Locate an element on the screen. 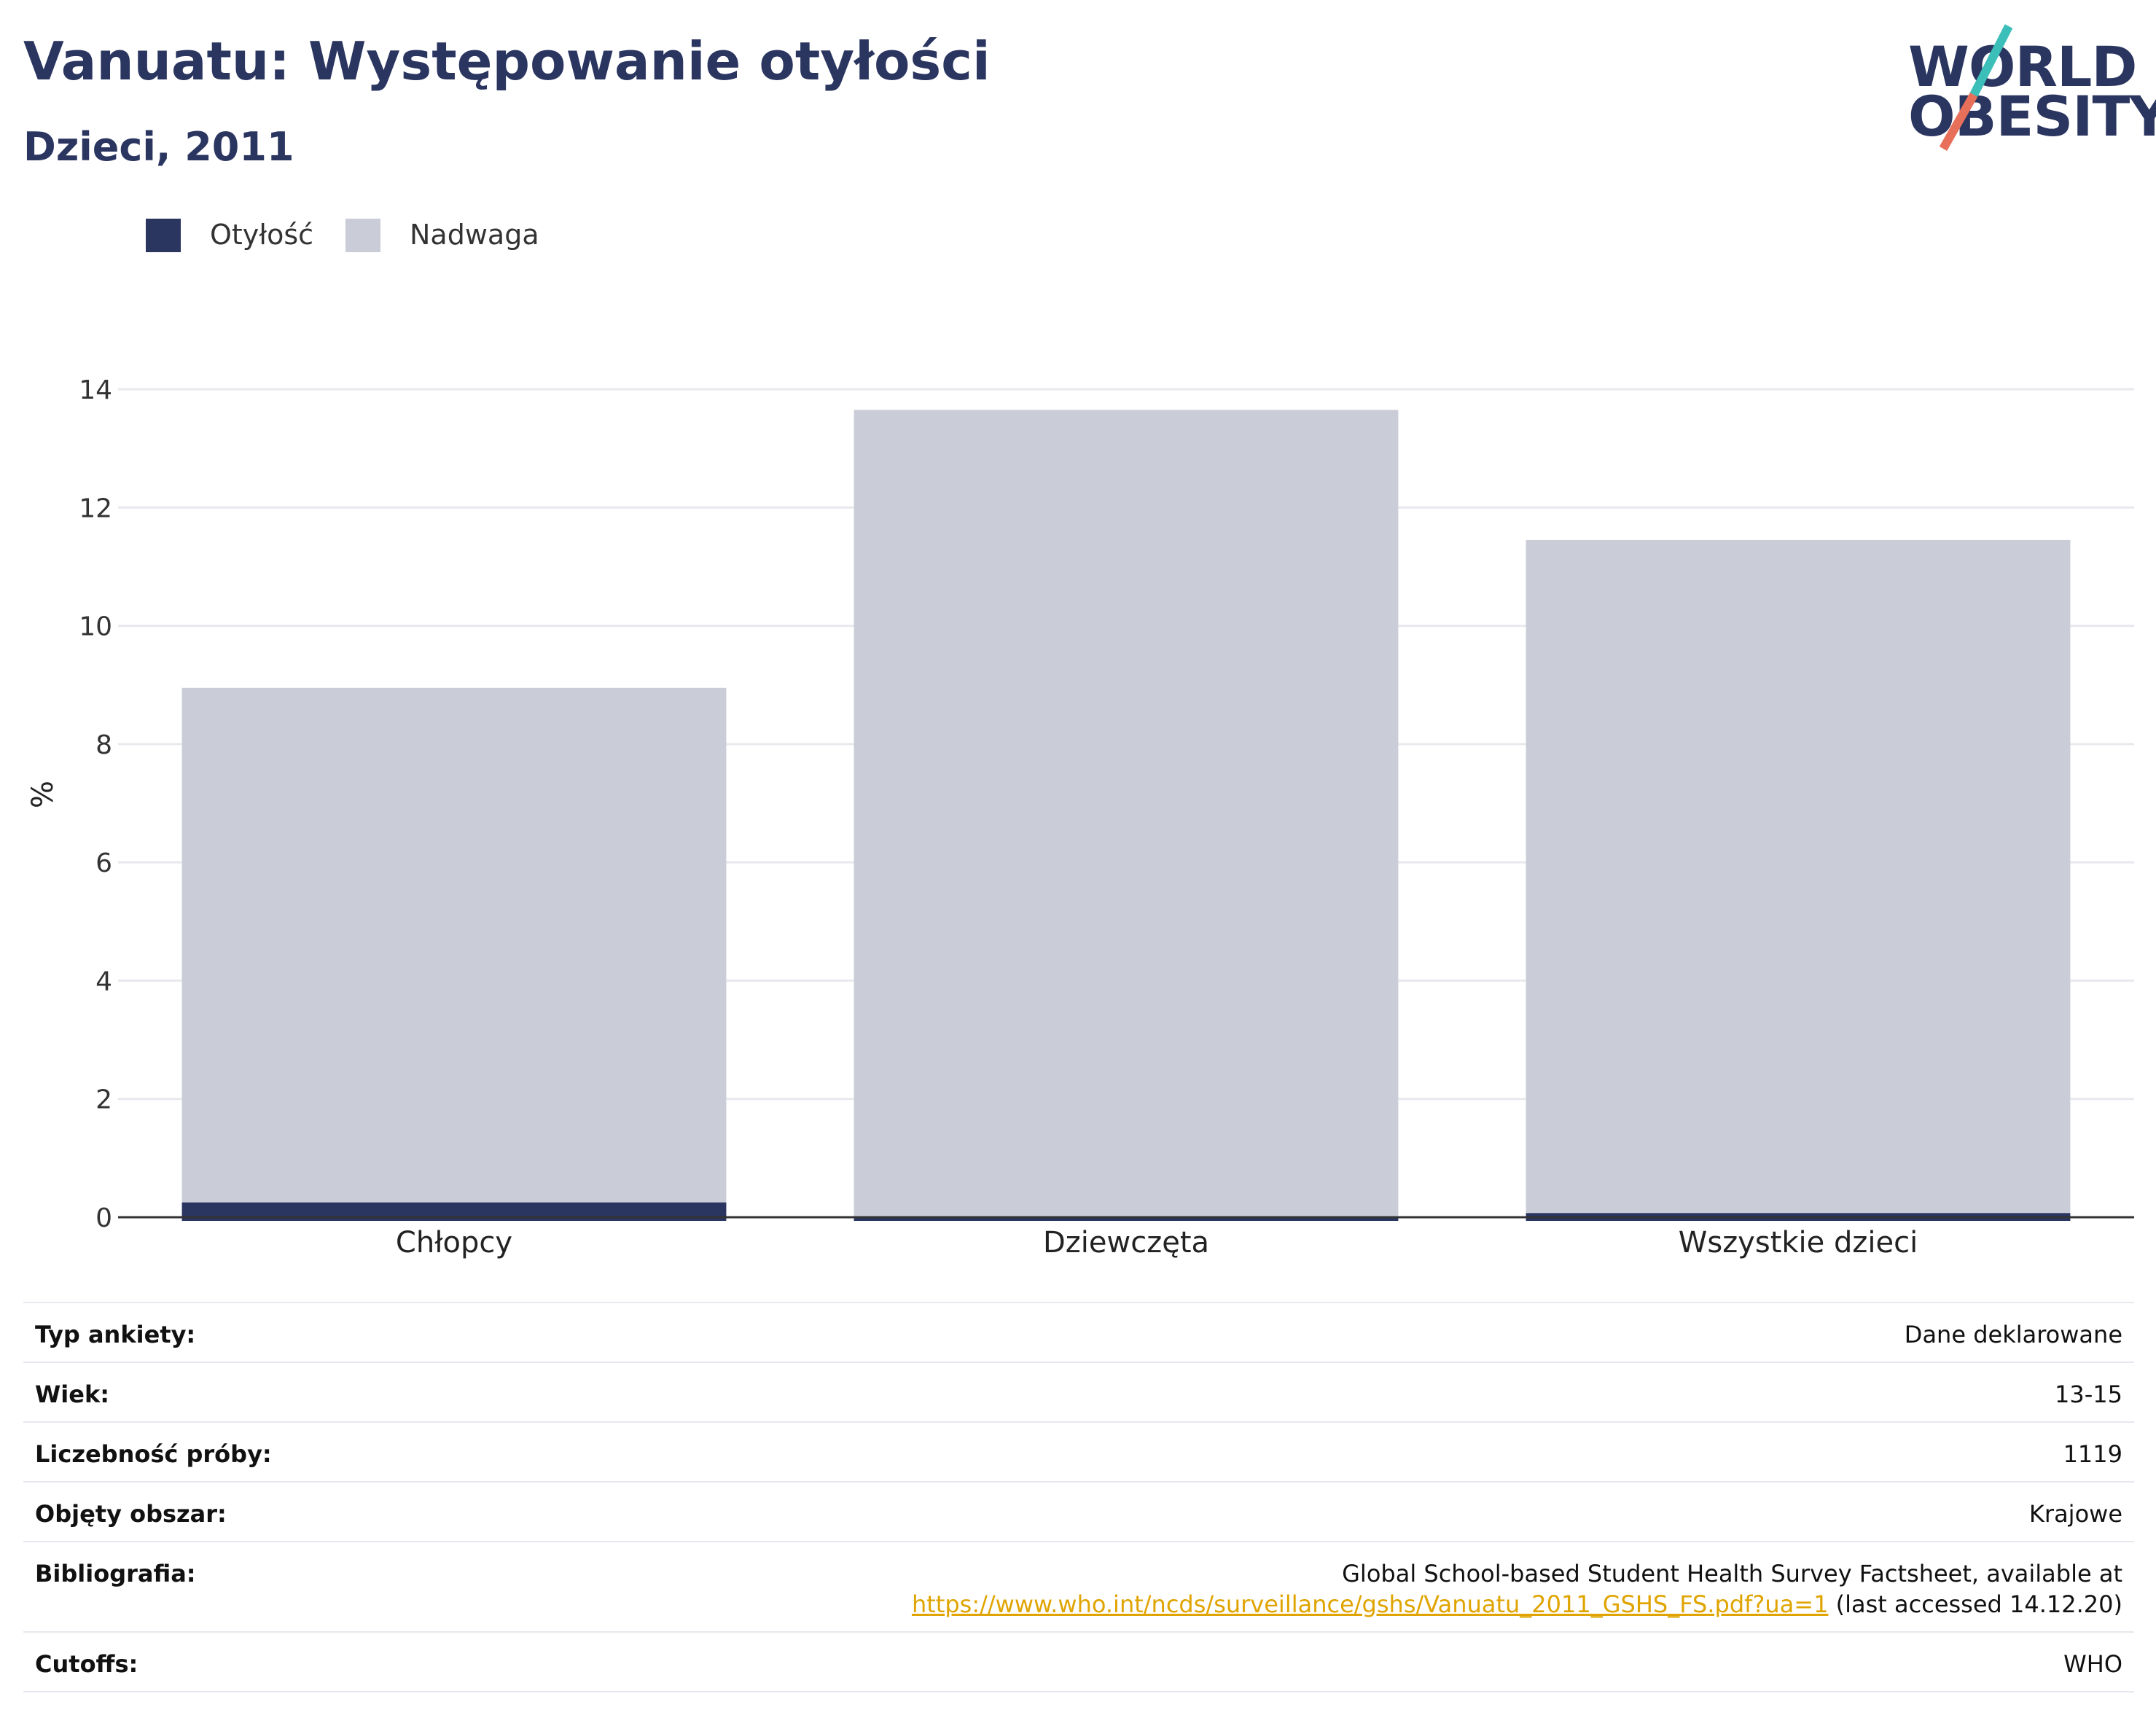  chart-subtitle: Dzieci, 2011 is located at coordinates (158, 147).